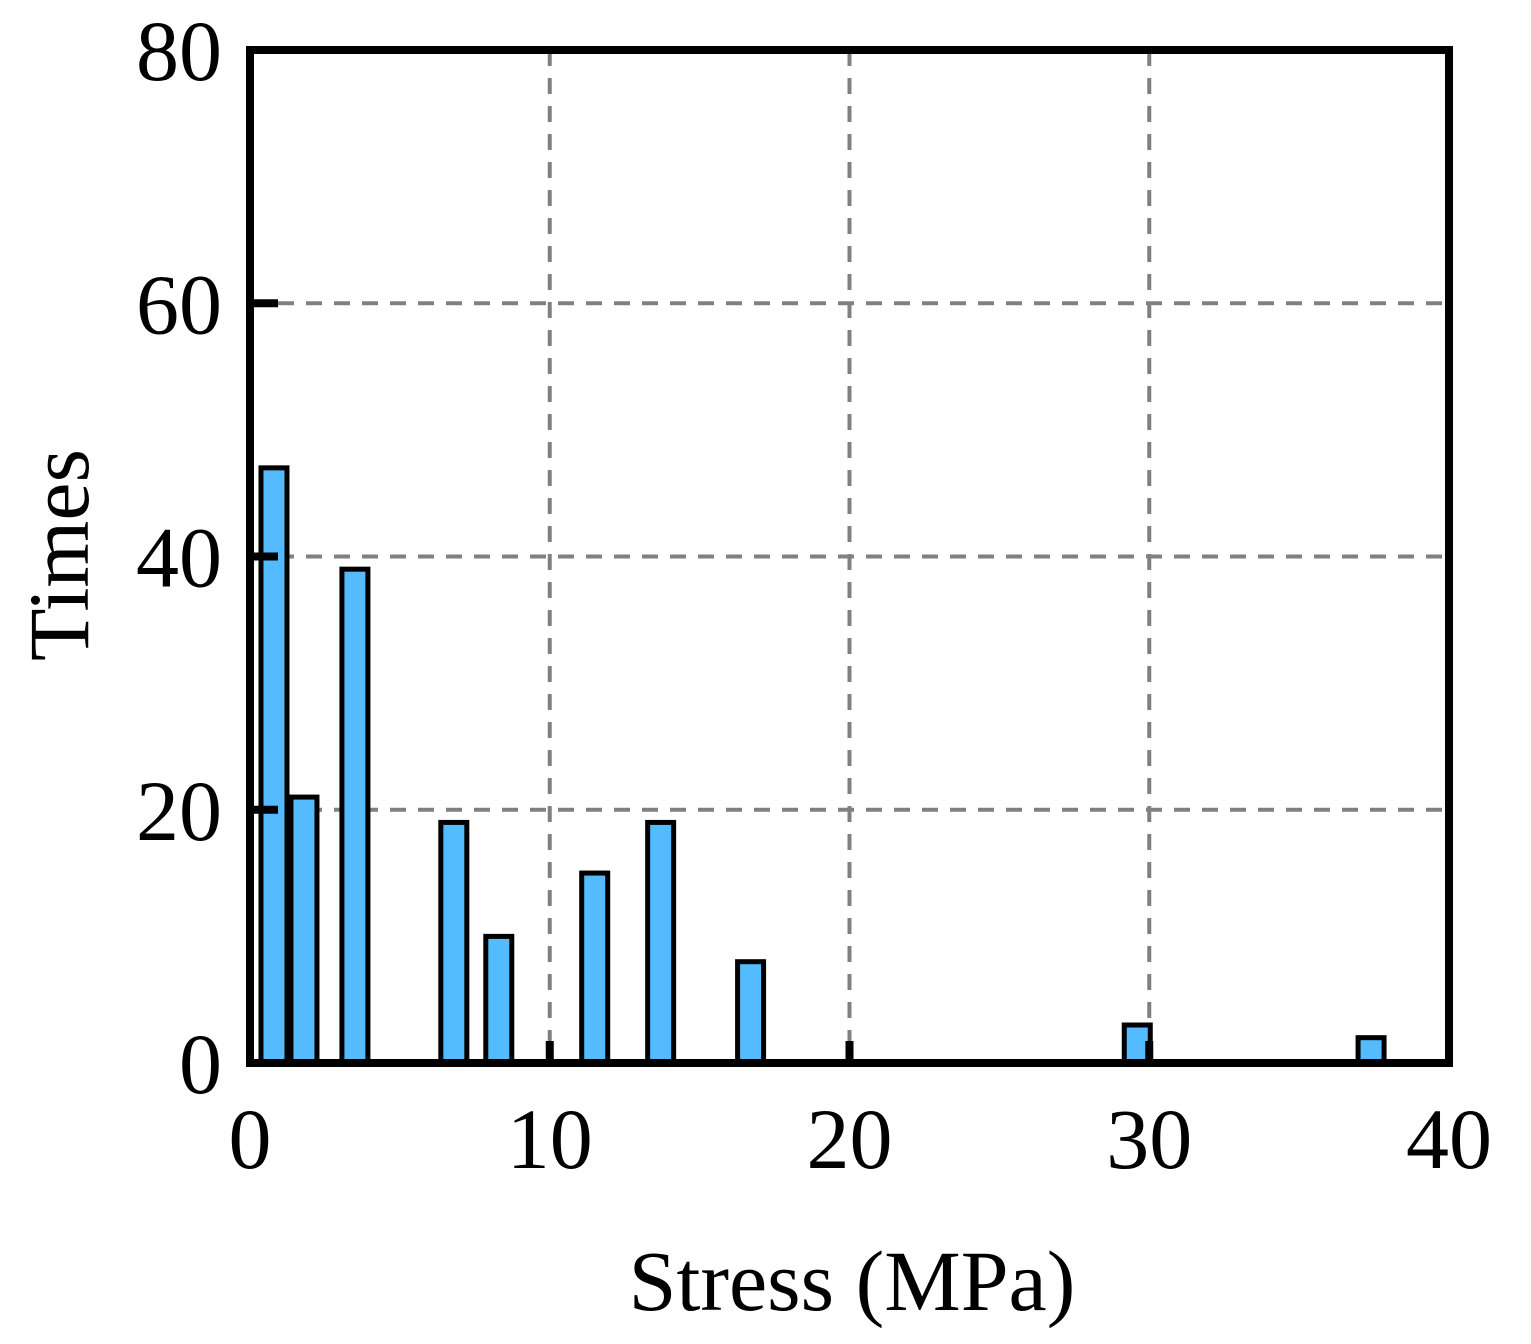 Image resolution: width=1531 pixels, height=1344 pixels. Describe the element at coordinates (1149, 1139) in the screenshot. I see `x-tick-label: 30` at that location.